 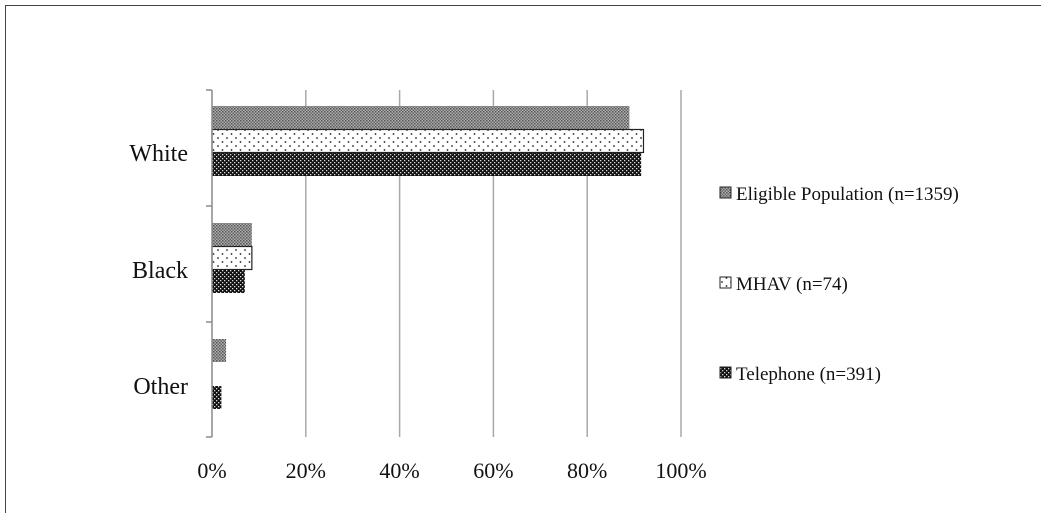 I want to click on legend-label: Telephone (n=391), so click(x=808, y=374).